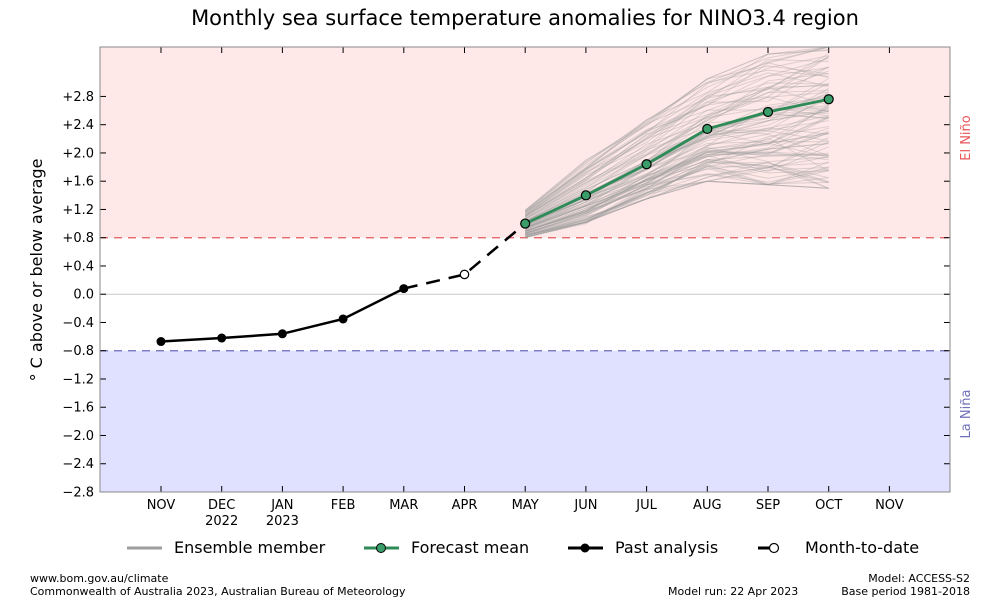 The image size is (1000, 600). I want to click on legend-label-forecast: Forecast mean, so click(470, 547).